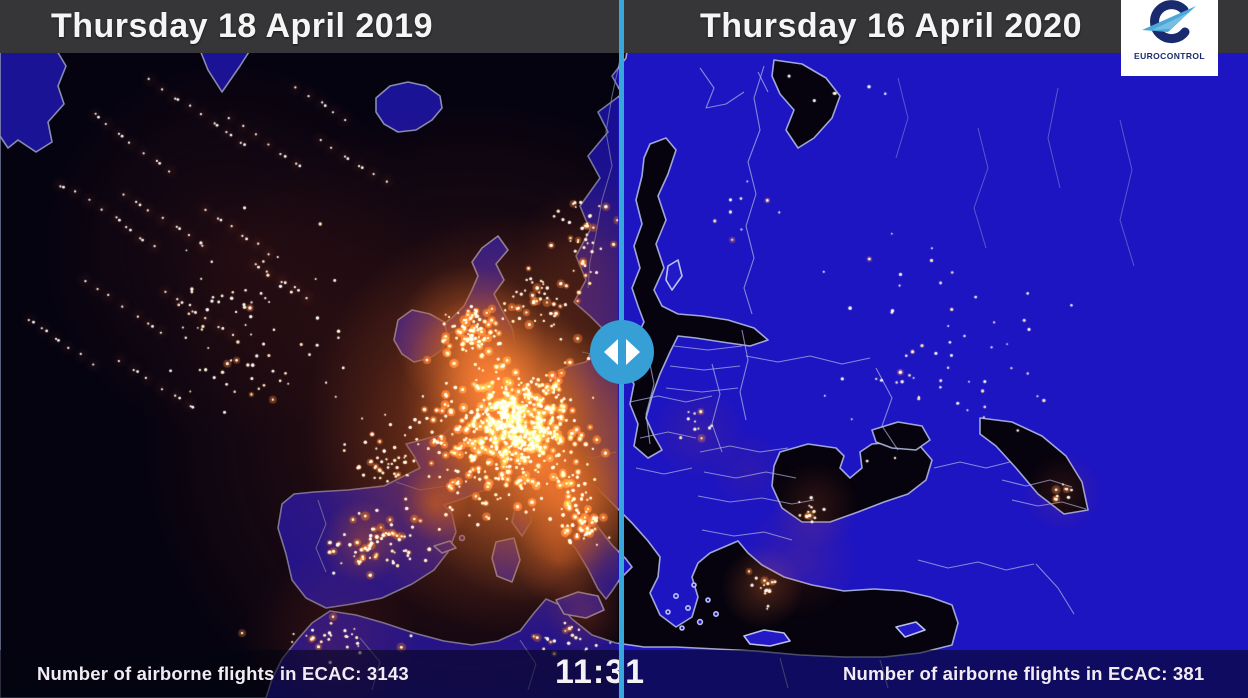  I want to click on comparison-slider-handle, so click(622, 352).